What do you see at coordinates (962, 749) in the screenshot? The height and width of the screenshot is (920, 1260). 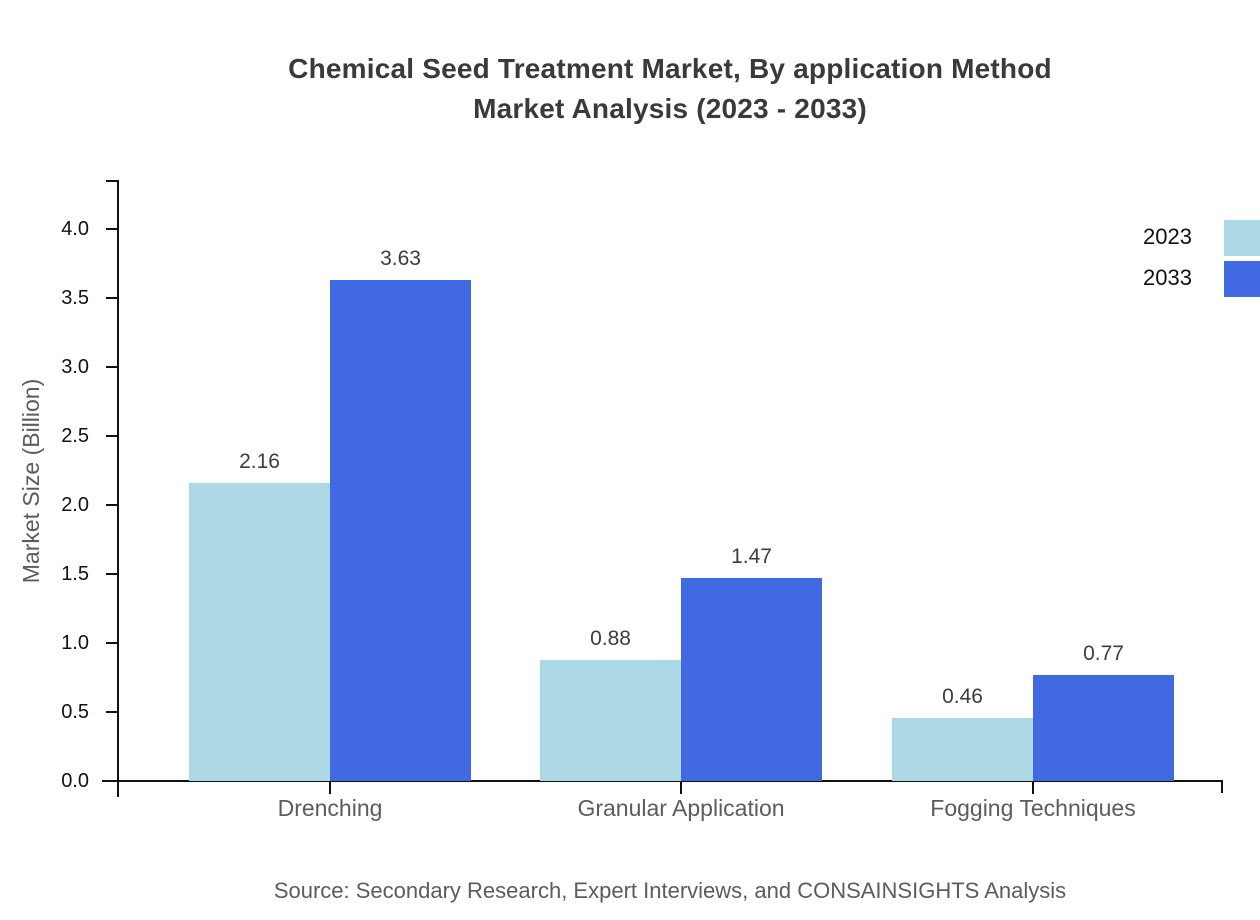 I see `bar-2023-fogging-techniques` at bounding box center [962, 749].